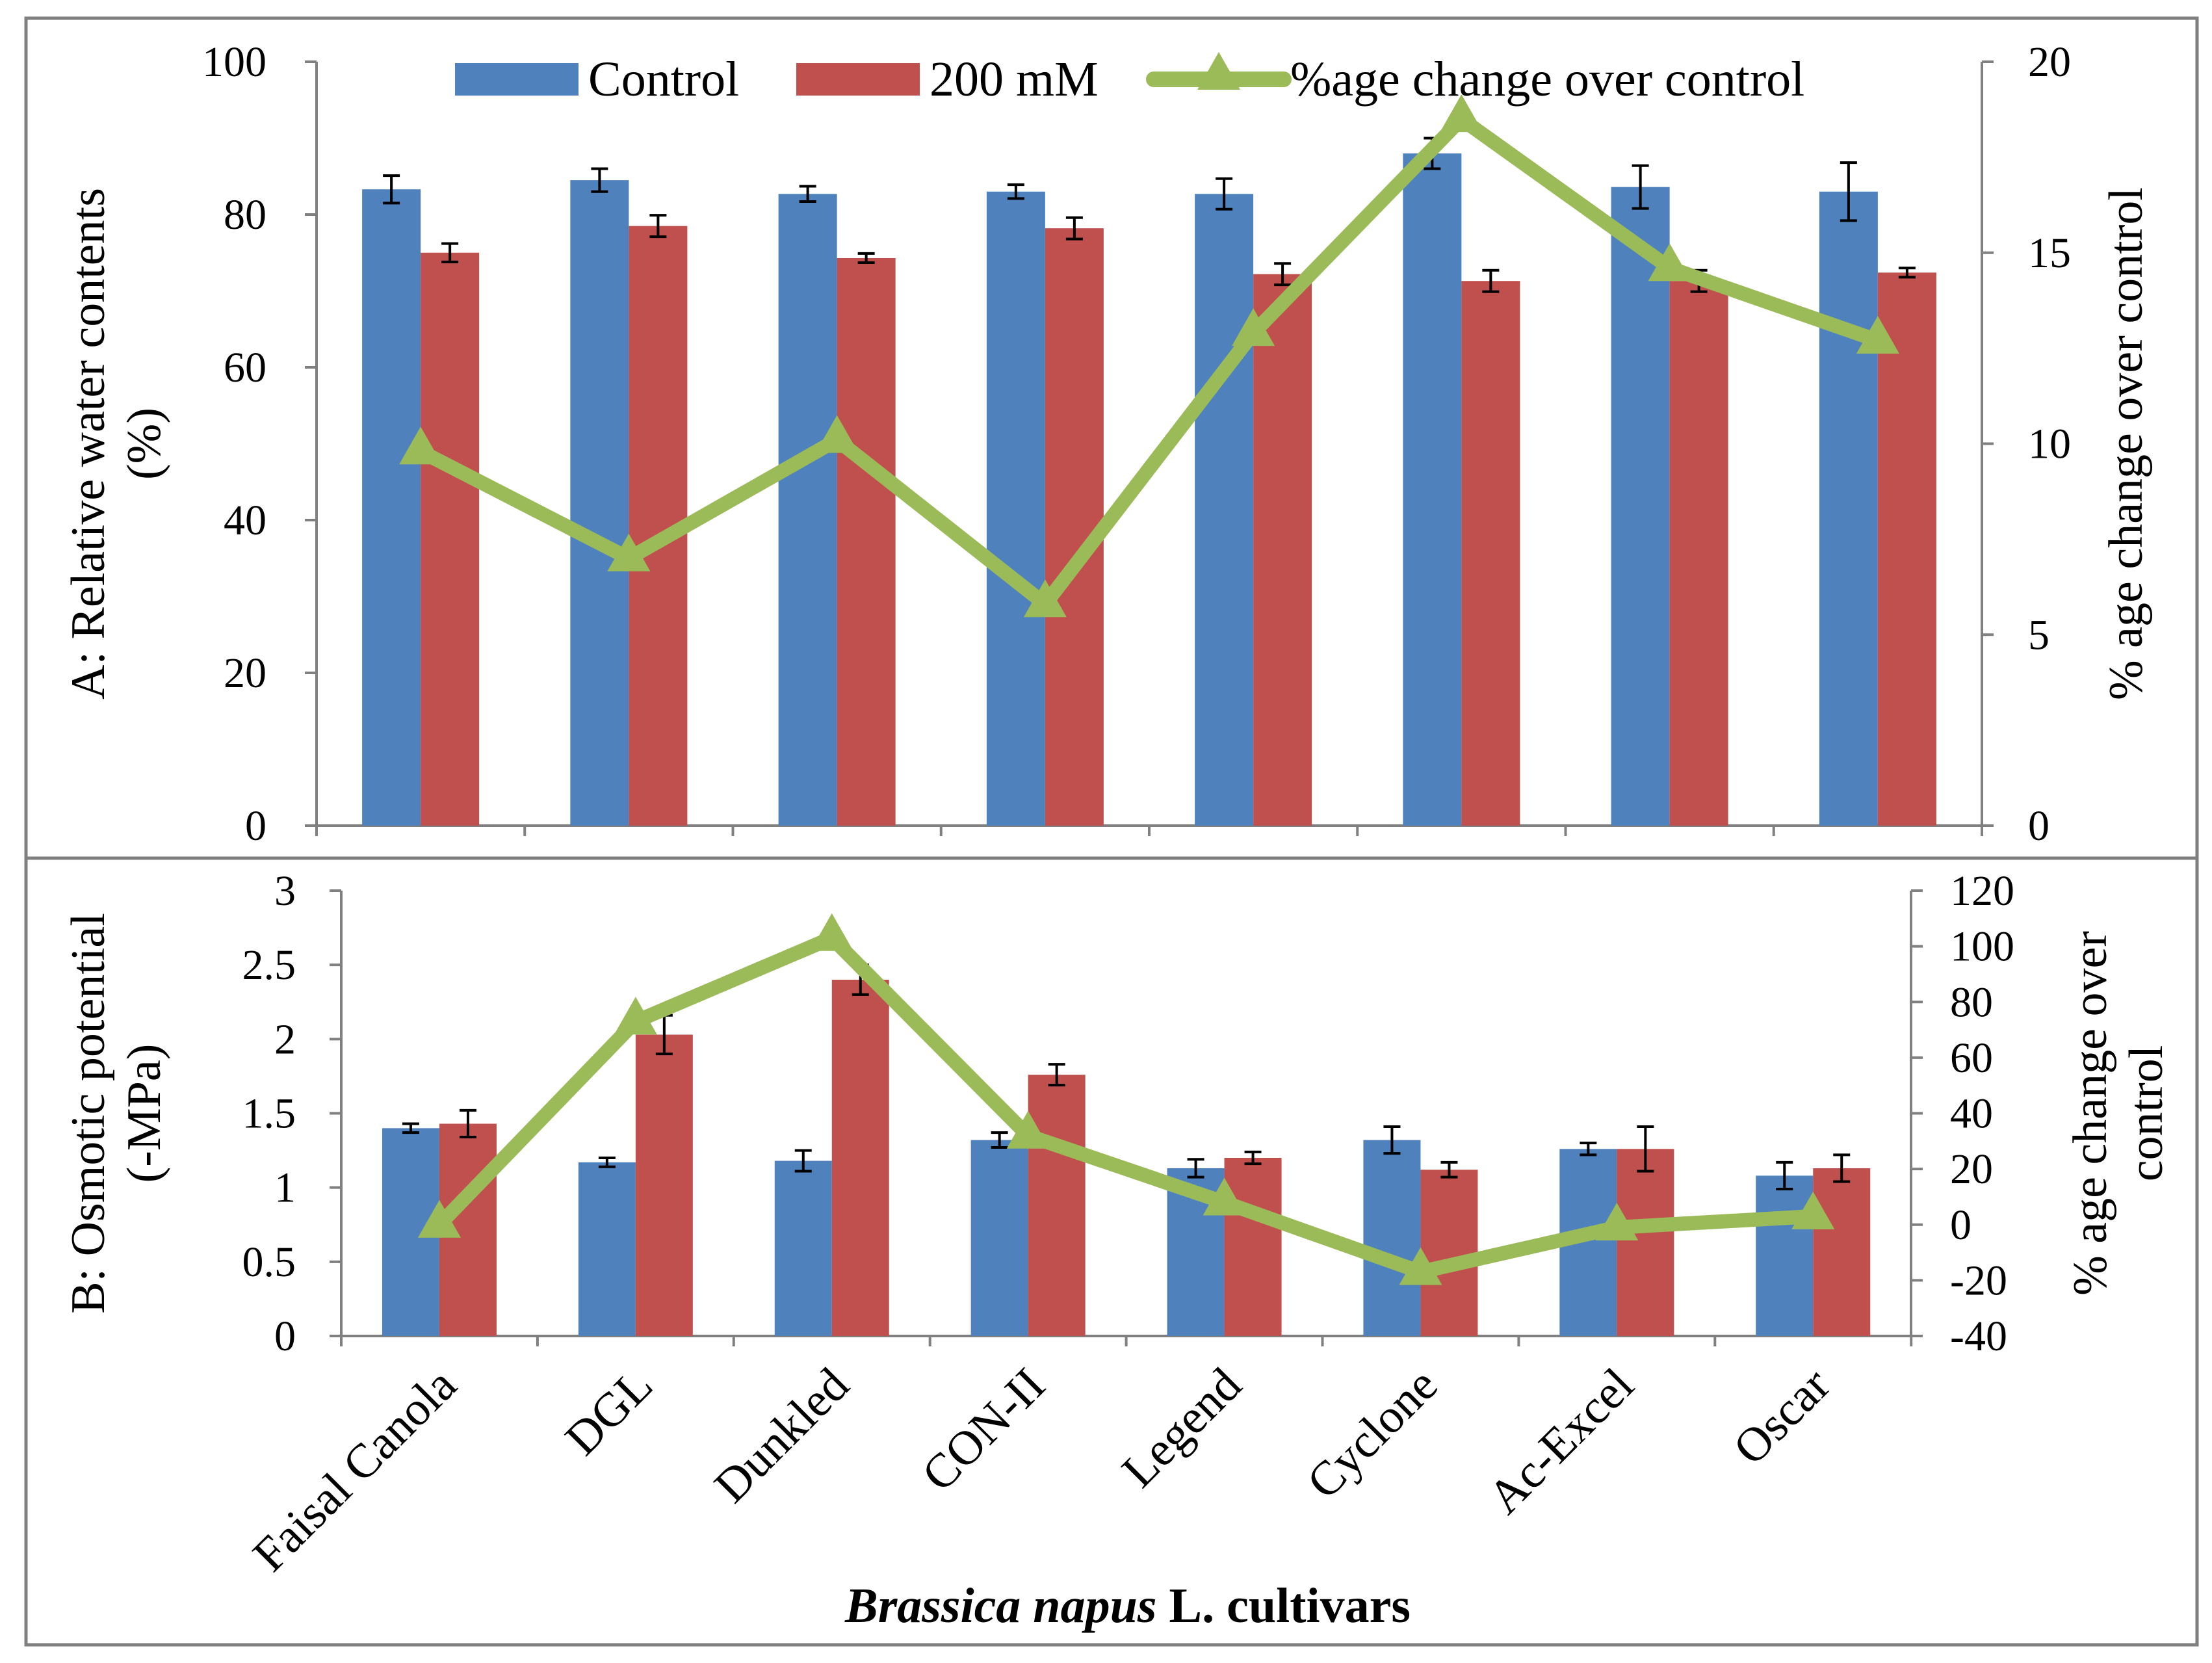 The width and height of the screenshot is (2212, 1663). Describe the element at coordinates (1129, 79) in the screenshot. I see `legend: Control 200 mM %age change over control` at that location.